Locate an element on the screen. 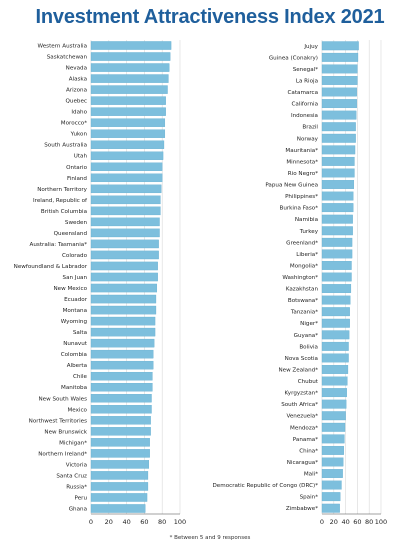 The height and width of the screenshot is (560, 420). category-label: Guinea (Conakry) is located at coordinates (293, 58).